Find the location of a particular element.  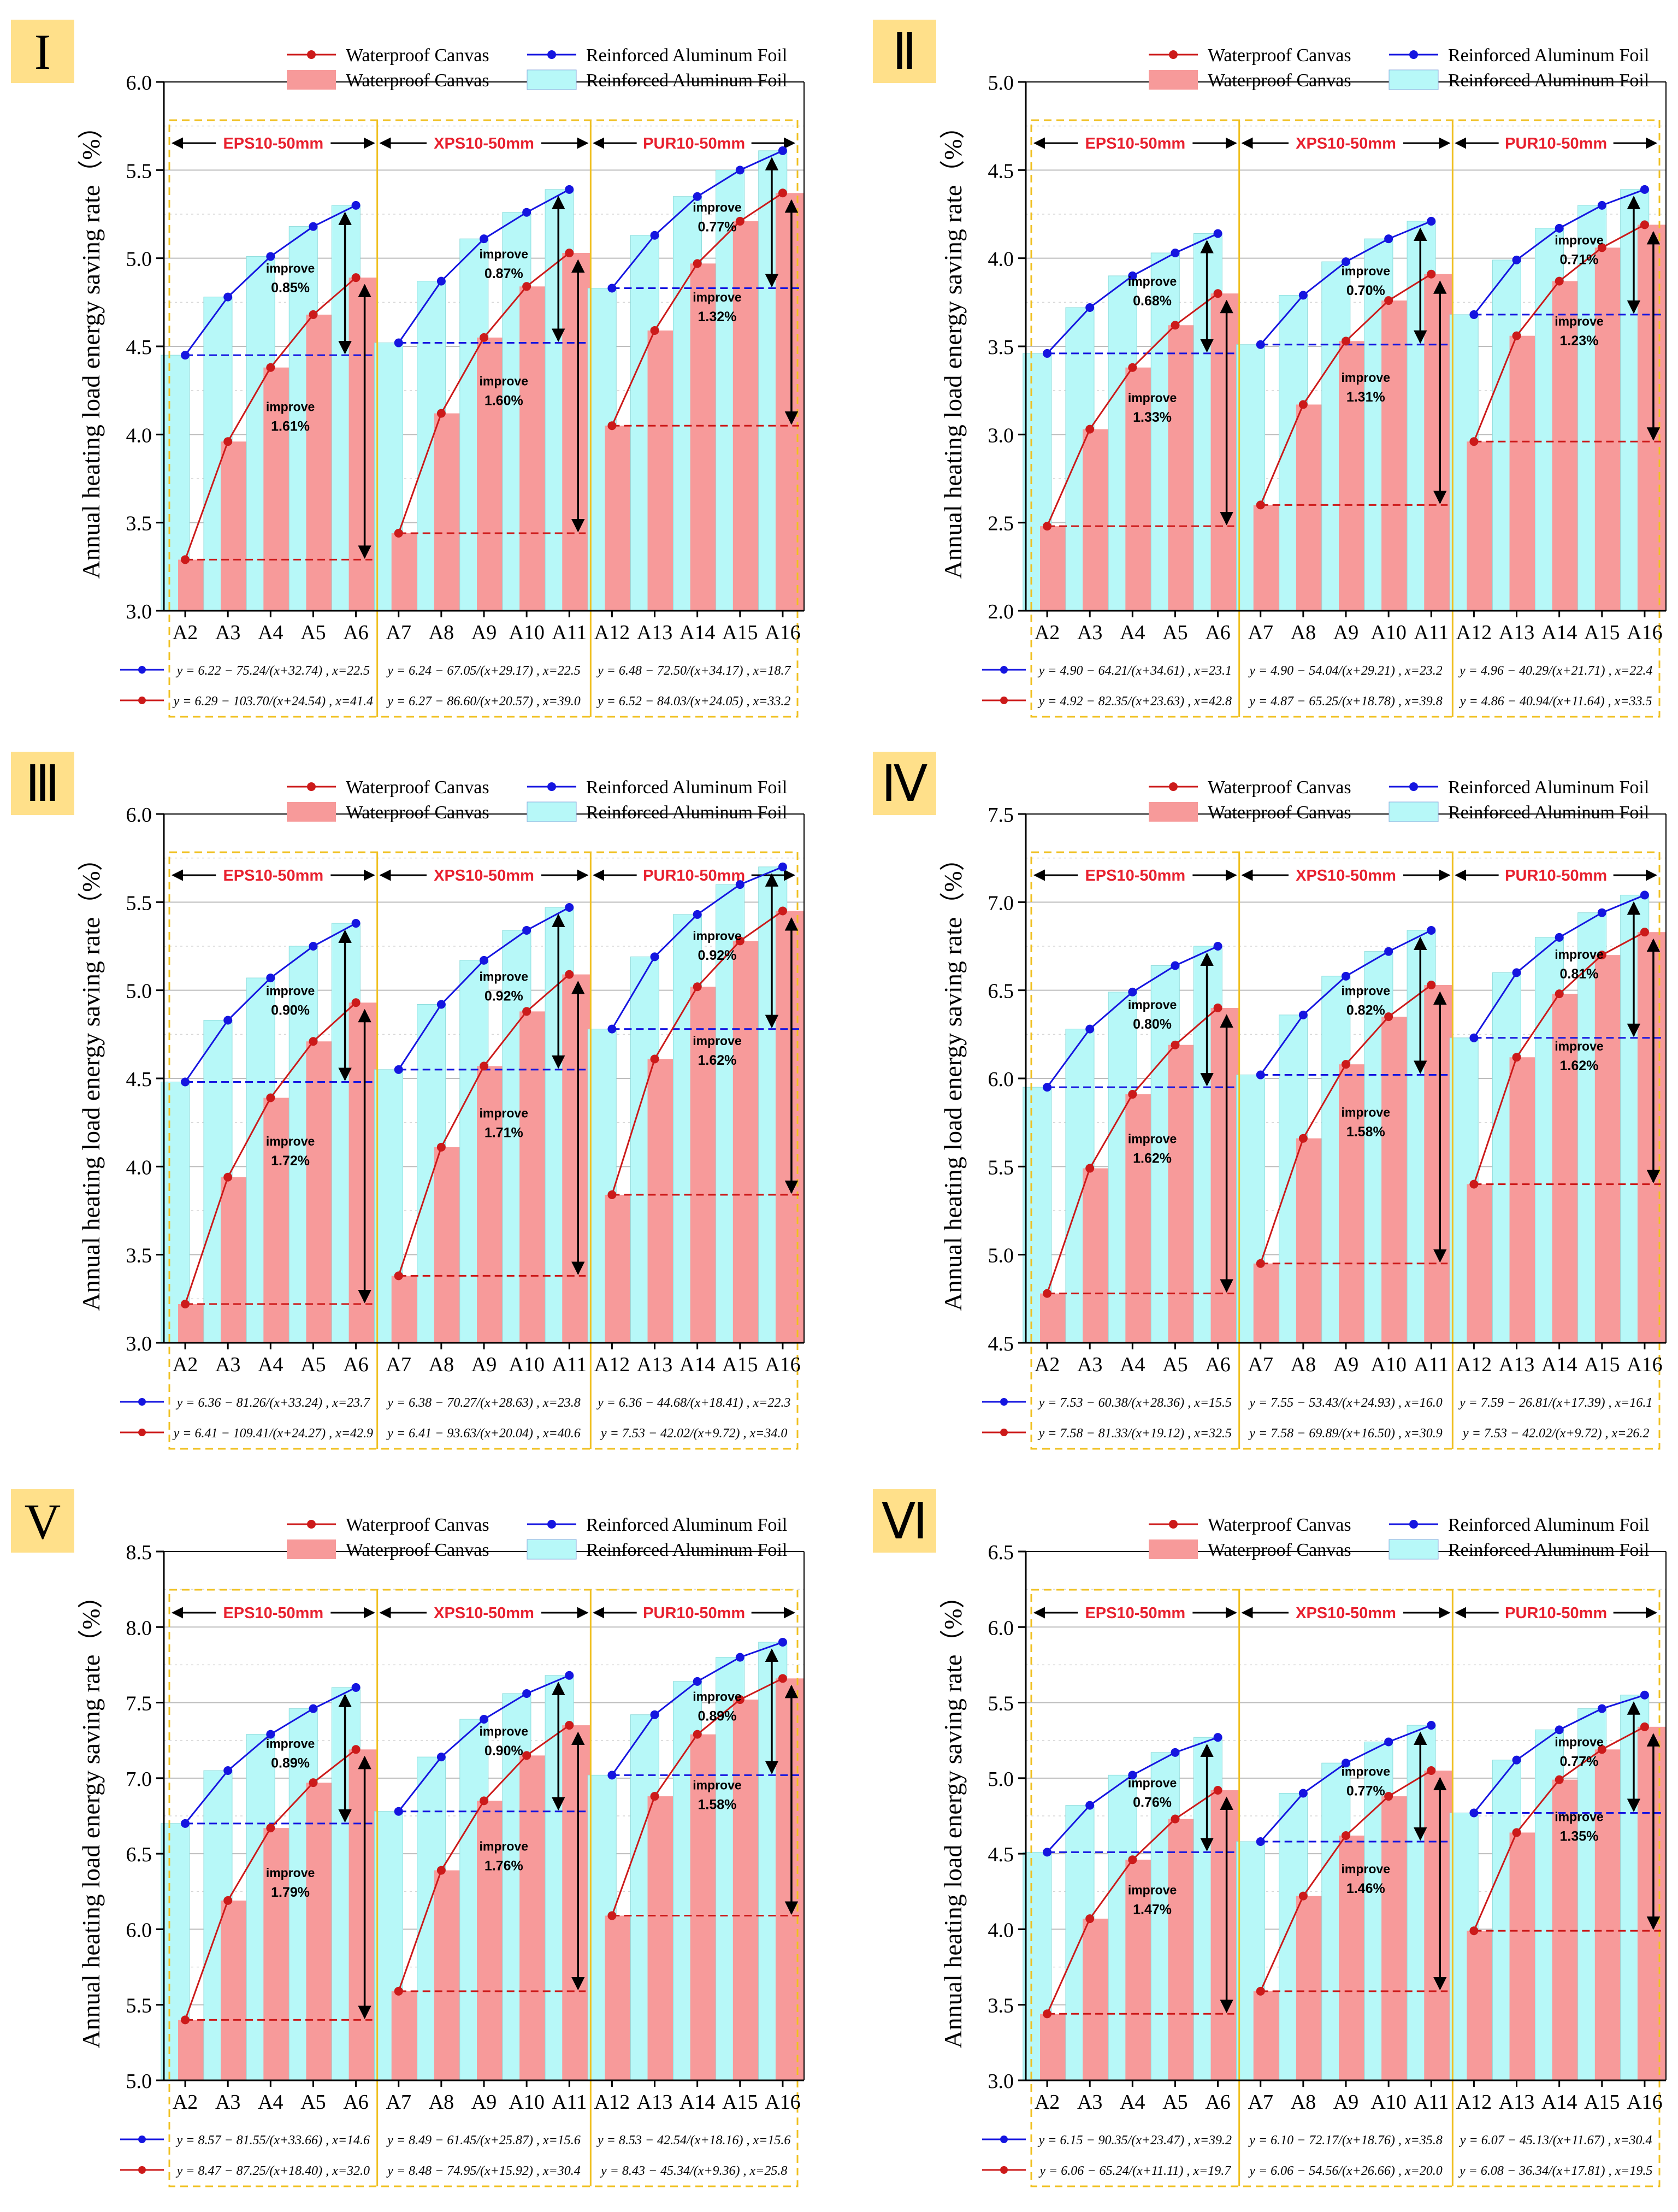

equation-foil: y = 7.55 − 53.43/(x+24.93) , x=16.0 is located at coordinates (1345, 1403).